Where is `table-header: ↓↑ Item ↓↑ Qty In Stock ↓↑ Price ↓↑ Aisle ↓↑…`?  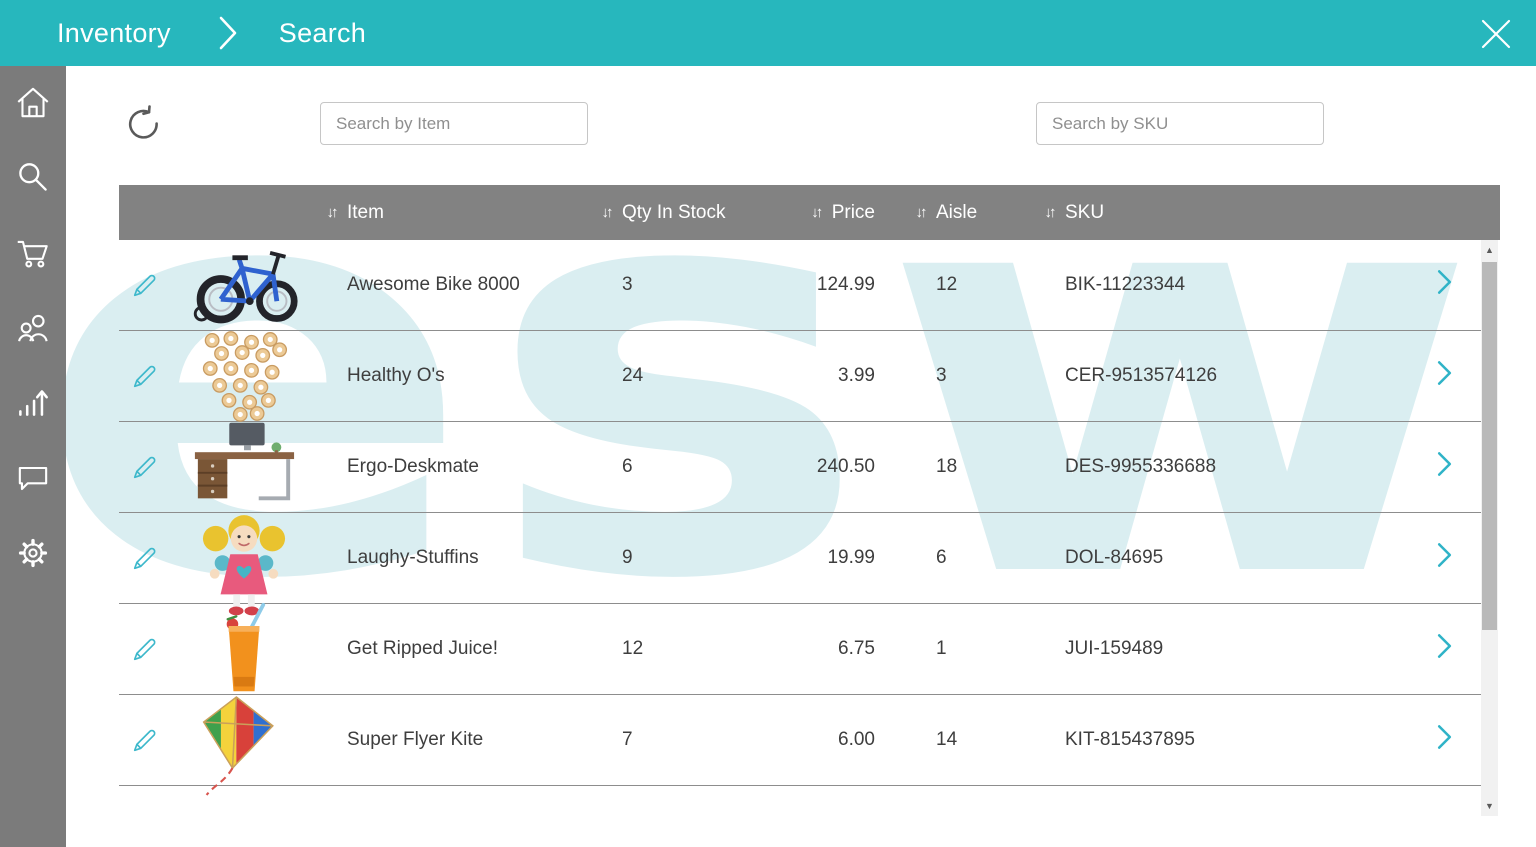
table-header: ↓↑ Item ↓↑ Qty In Stock ↓↑ Price ↓↑ Aisle ↓↑… is located at coordinates (809, 212).